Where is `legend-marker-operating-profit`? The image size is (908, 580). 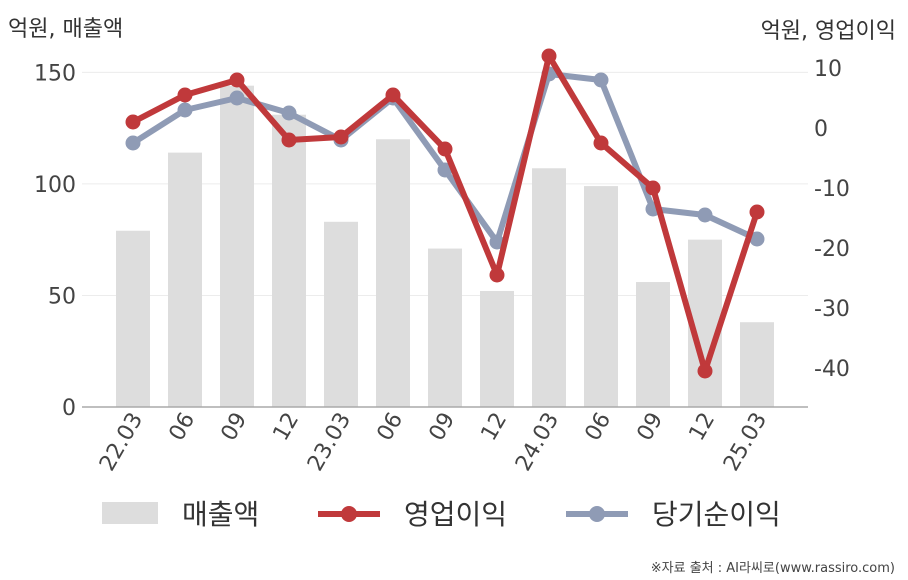
legend-marker-operating-profit is located at coordinates (349, 514).